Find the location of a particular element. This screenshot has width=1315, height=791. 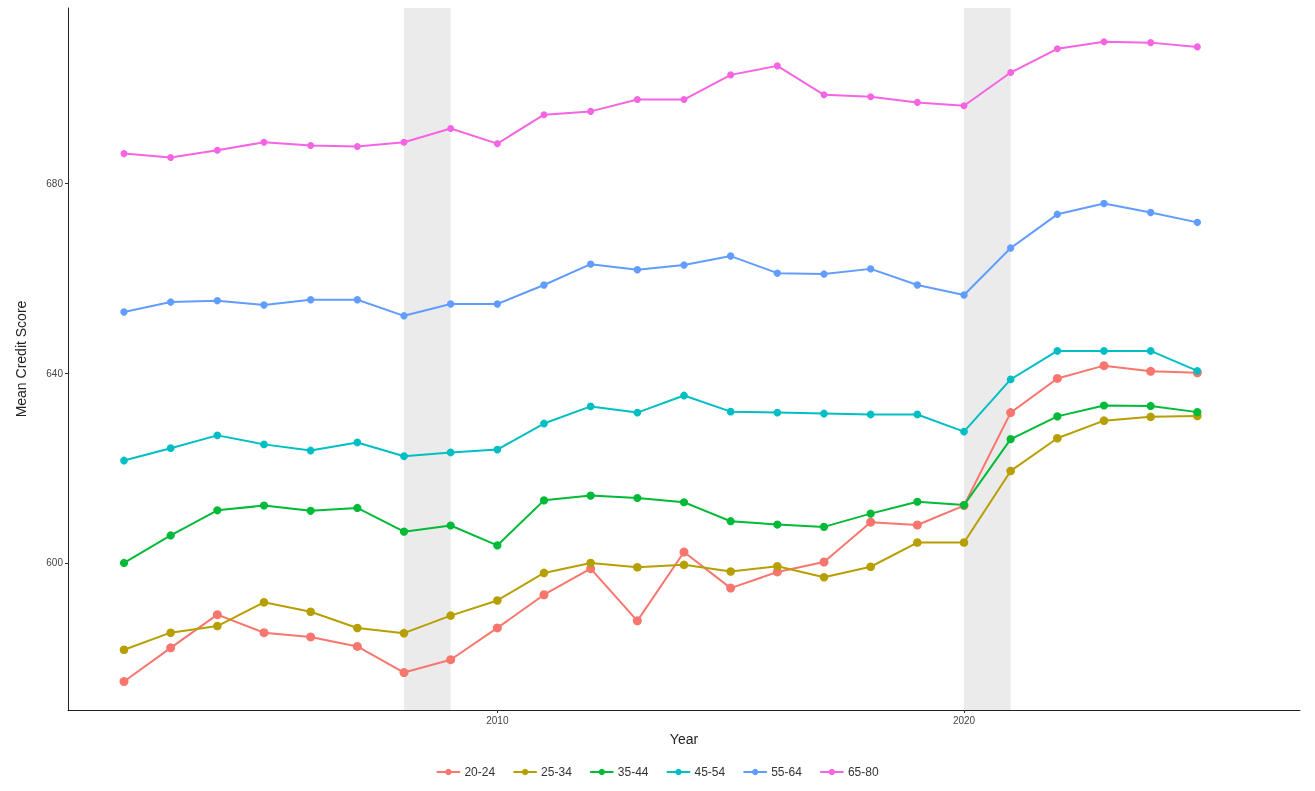

x-tick-label: 2020 is located at coordinates (964, 720).